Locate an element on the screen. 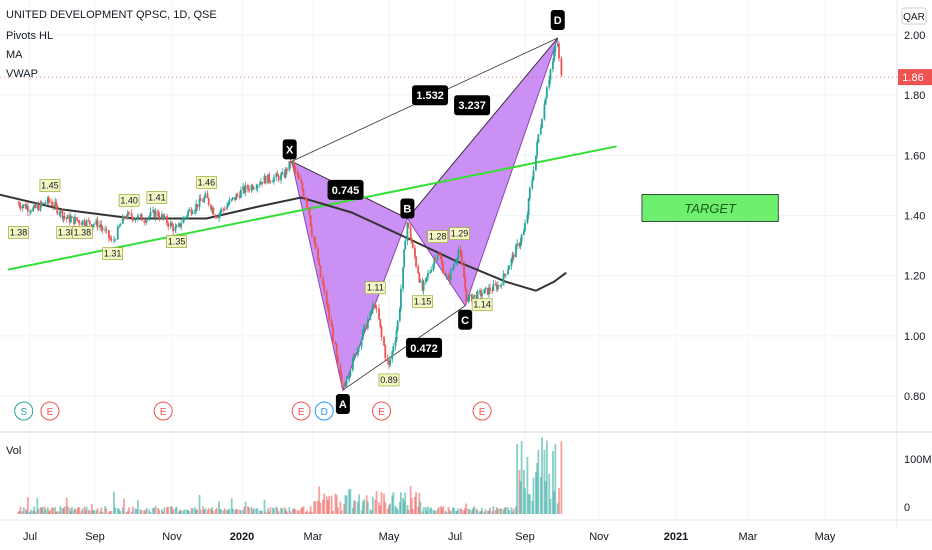 The image size is (932, 550). point-x-label-bg is located at coordinates (289, 149).